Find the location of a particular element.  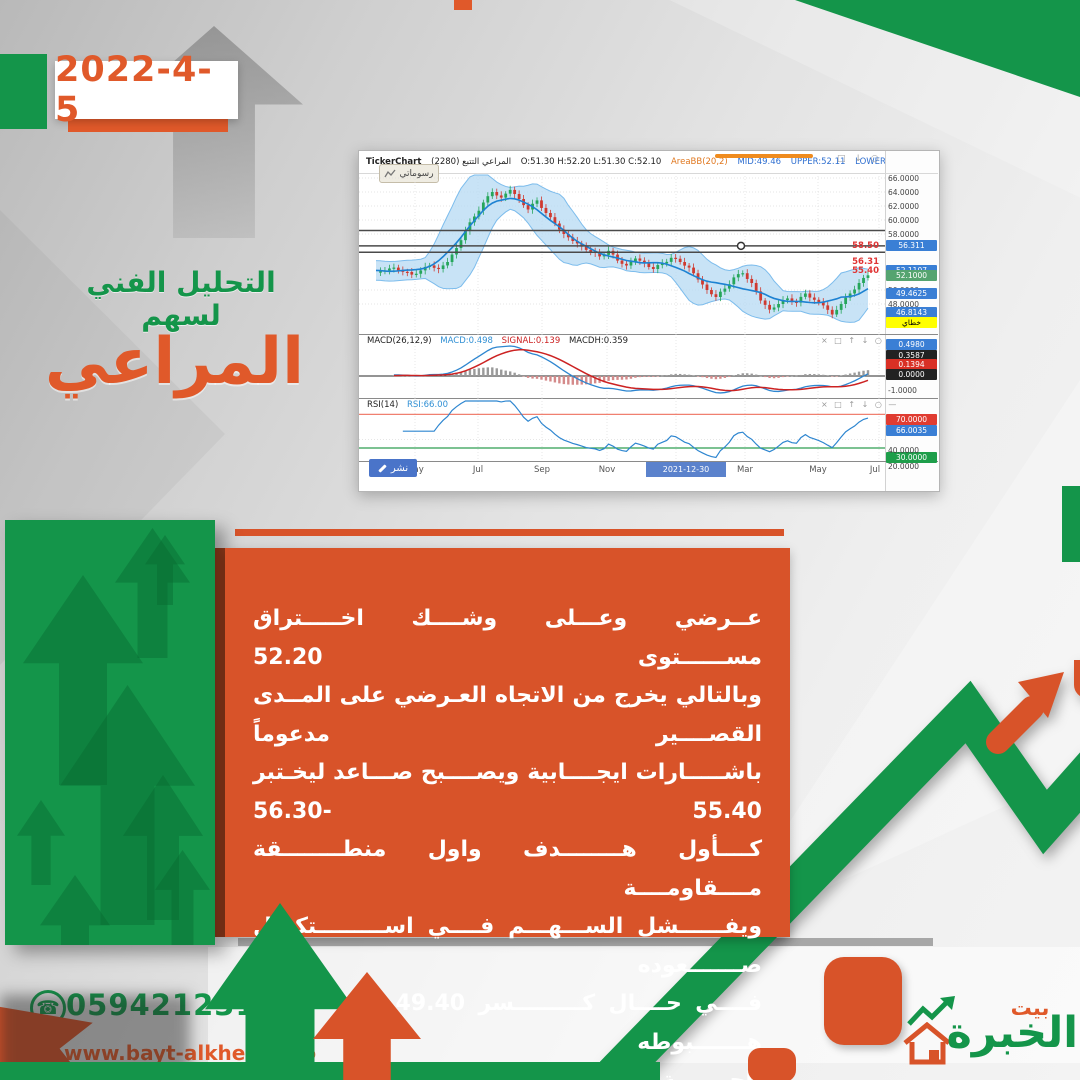

x-axis-tick: Mar is located at coordinates (745, 470).